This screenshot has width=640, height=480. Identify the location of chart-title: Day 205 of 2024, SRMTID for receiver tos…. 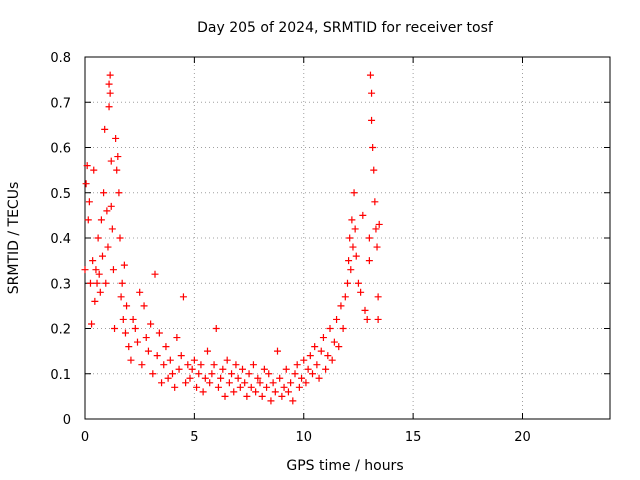
(345, 28).